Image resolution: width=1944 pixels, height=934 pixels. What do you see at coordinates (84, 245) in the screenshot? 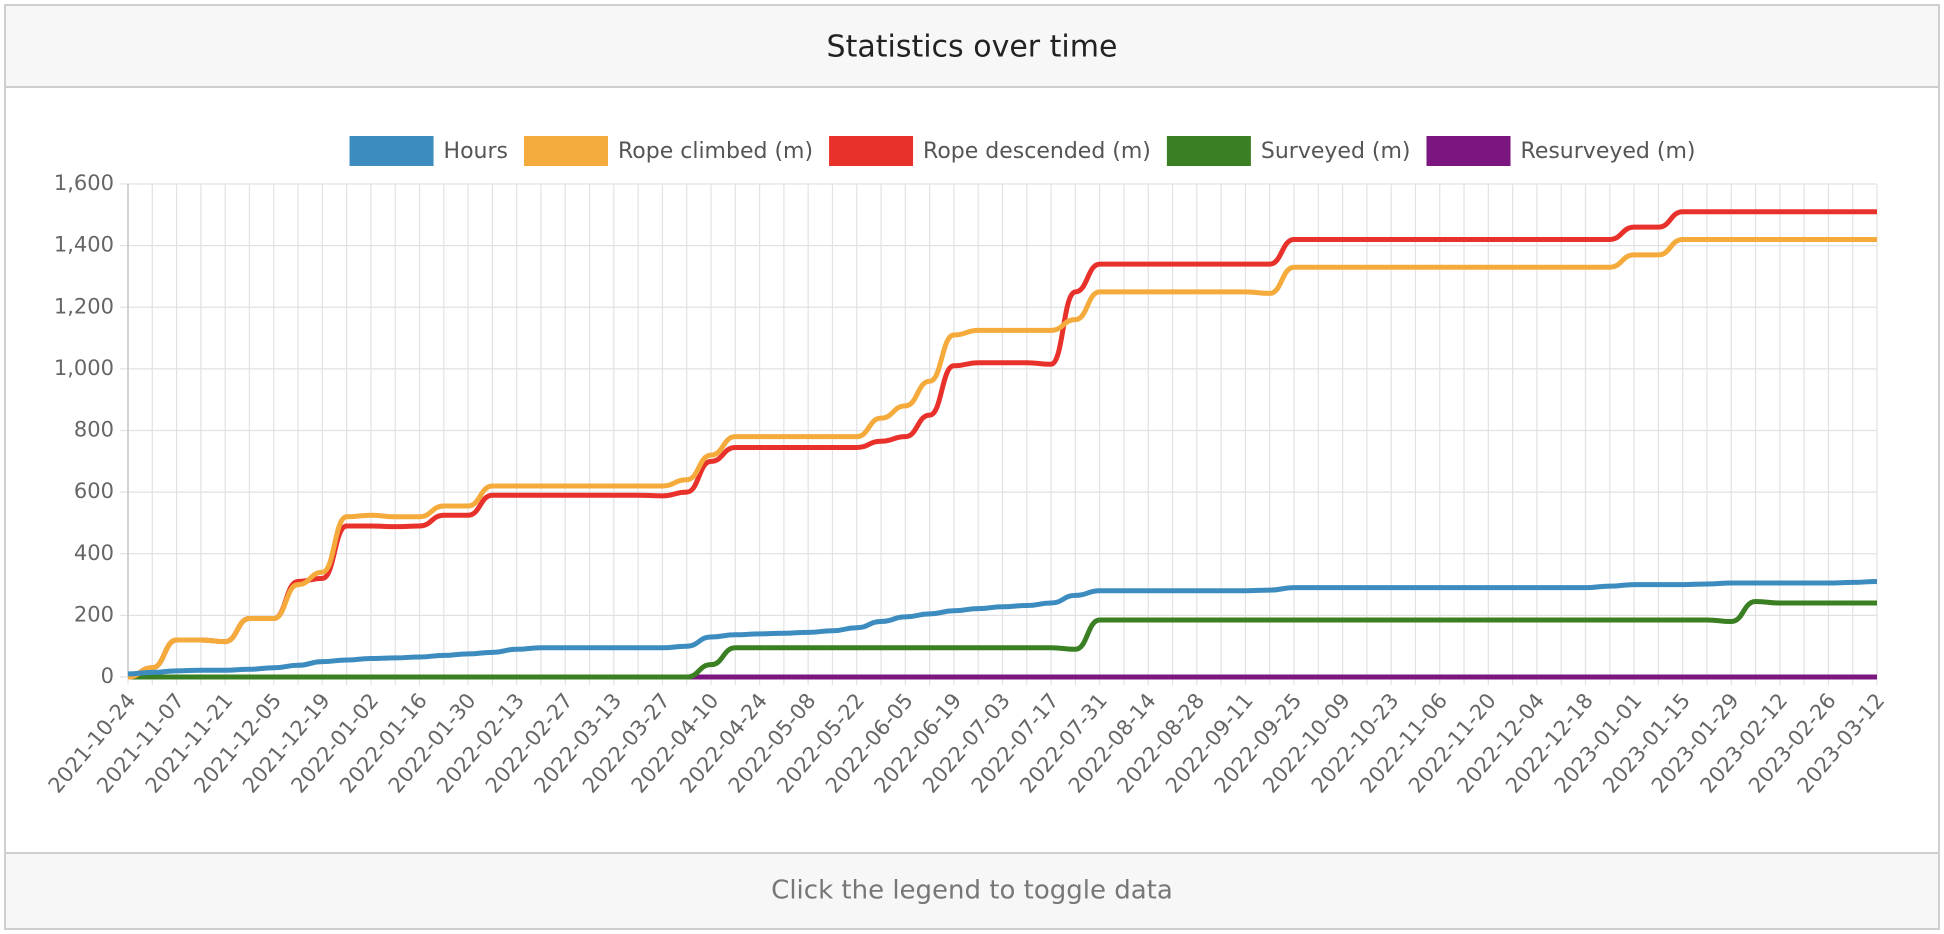
I see `y-tick-label: 1,400` at bounding box center [84, 245].